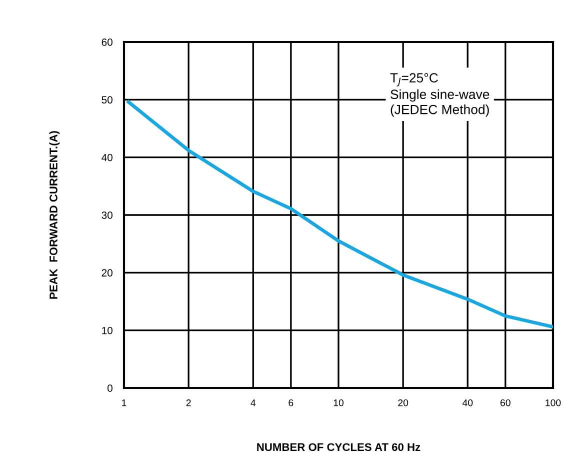 The width and height of the screenshot is (574, 456). Describe the element at coordinates (124, 402) in the screenshot. I see `x-tick-label: 1` at that location.